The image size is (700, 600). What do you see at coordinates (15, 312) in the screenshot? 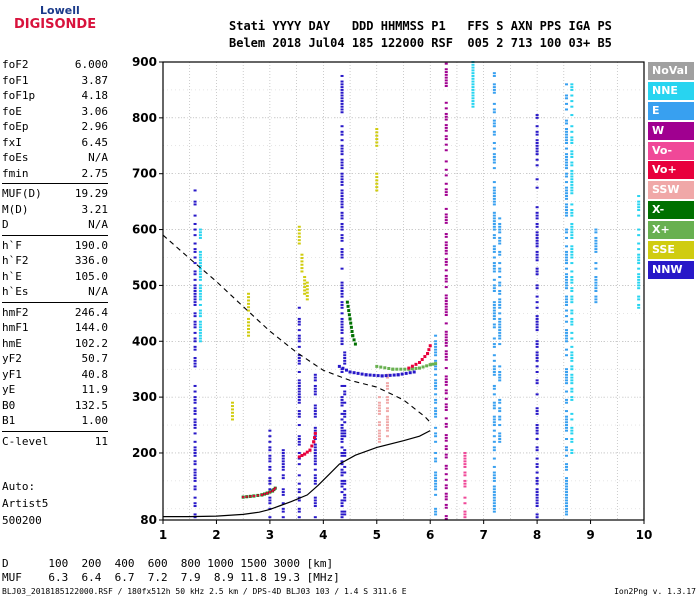
I see `param-label: hmF2` at bounding box center [15, 312].